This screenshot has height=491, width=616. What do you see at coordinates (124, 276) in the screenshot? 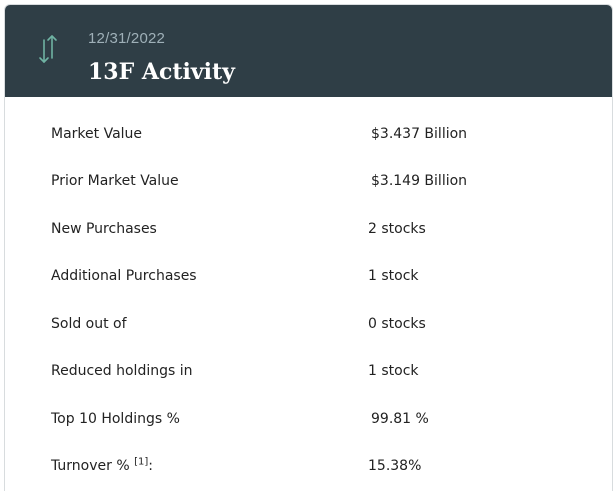
I see `row-label: Additional Purchases` at bounding box center [124, 276].